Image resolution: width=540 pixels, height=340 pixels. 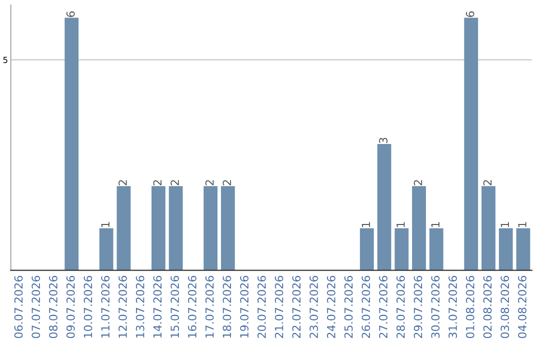 I want to click on x-tick-label: 13.07.2026, so click(x=140, y=307).